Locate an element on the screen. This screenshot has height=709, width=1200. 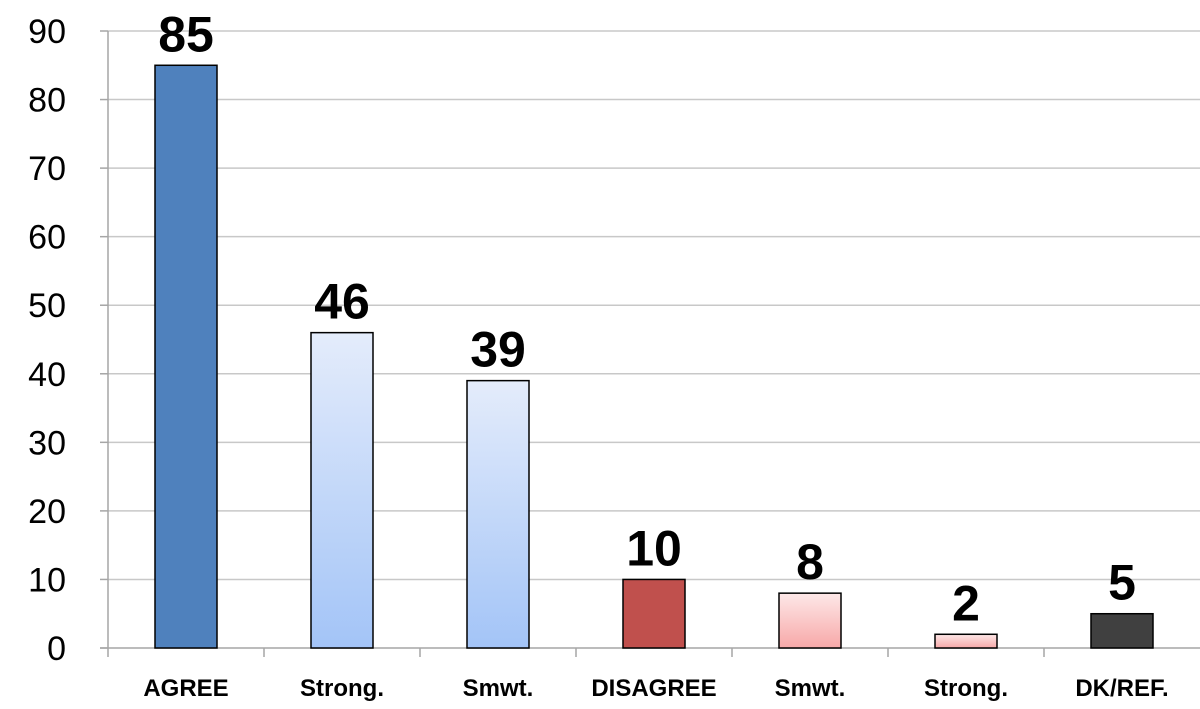
data-label: 46 is located at coordinates (342, 302).